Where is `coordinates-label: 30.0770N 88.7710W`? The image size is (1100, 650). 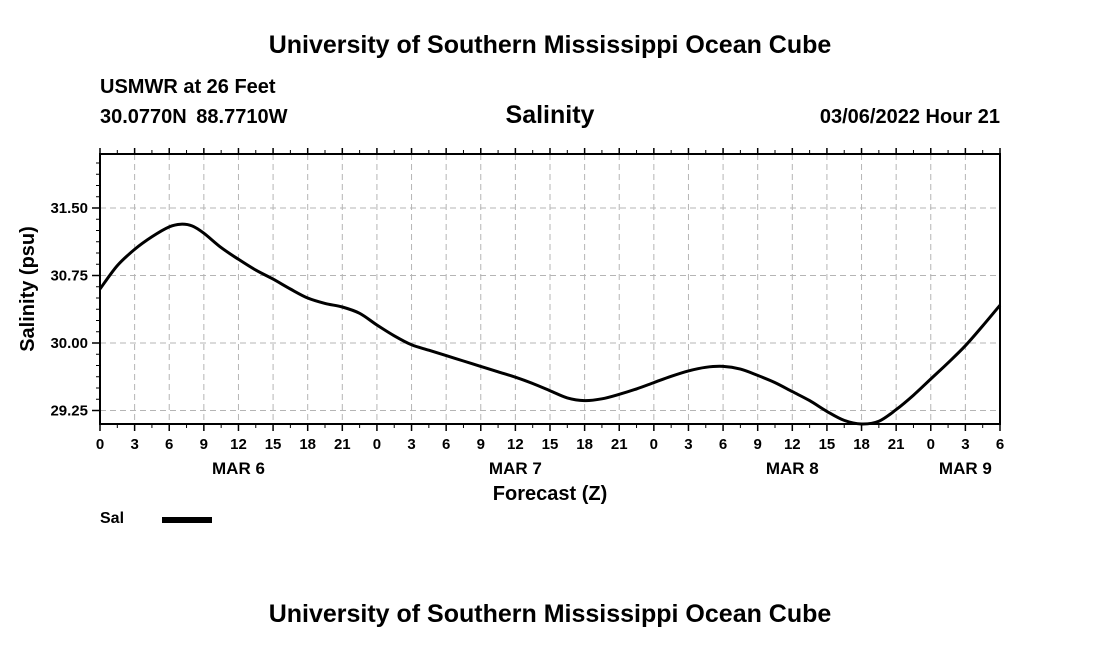
coordinates-label: 30.0770N 88.7710W is located at coordinates (194, 117).